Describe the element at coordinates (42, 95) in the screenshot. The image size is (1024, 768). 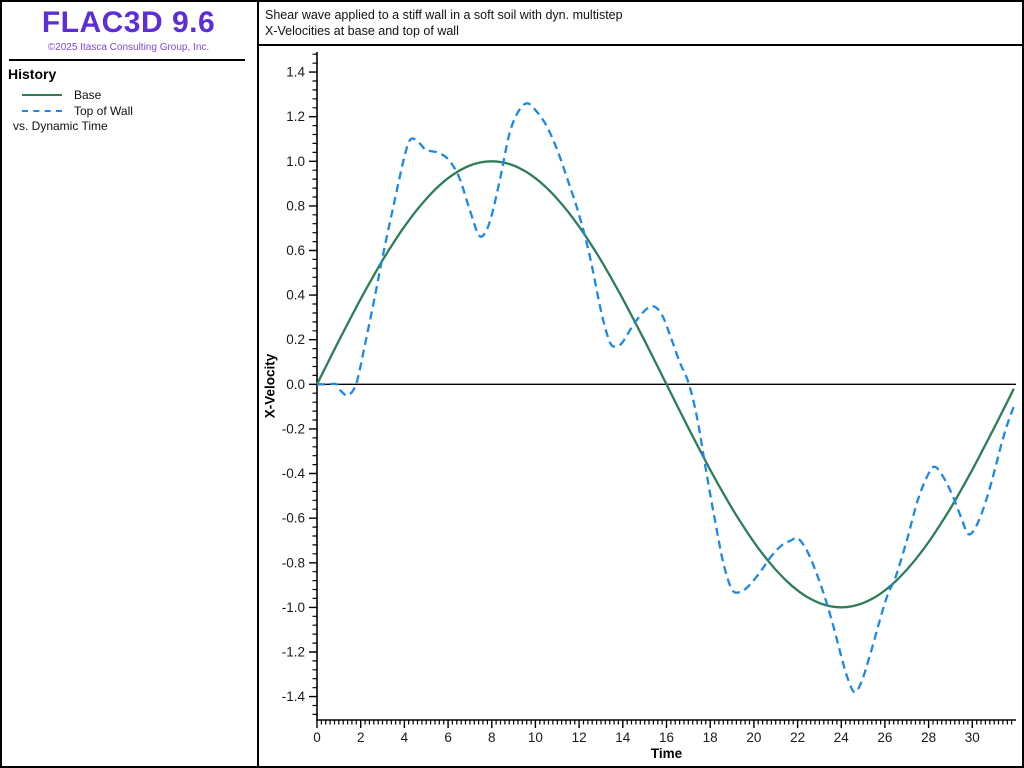
I see `legend-line-base` at that location.